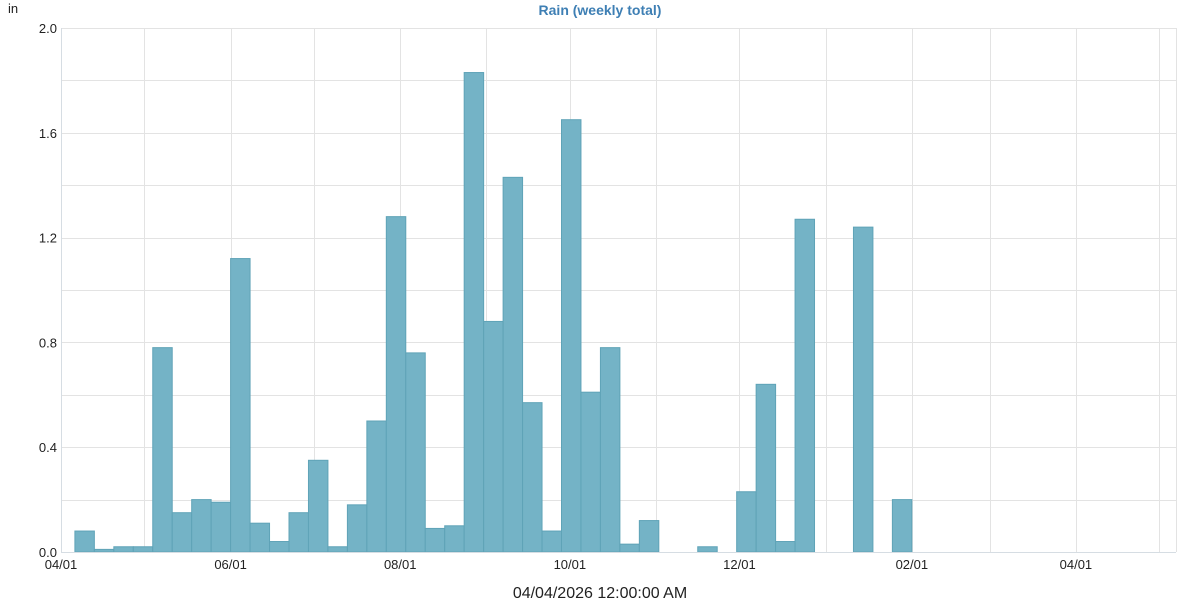 Image resolution: width=1200 pixels, height=600 pixels. Describe the element at coordinates (48, 552) in the screenshot. I see `y-tick-label: 0.0` at that location.